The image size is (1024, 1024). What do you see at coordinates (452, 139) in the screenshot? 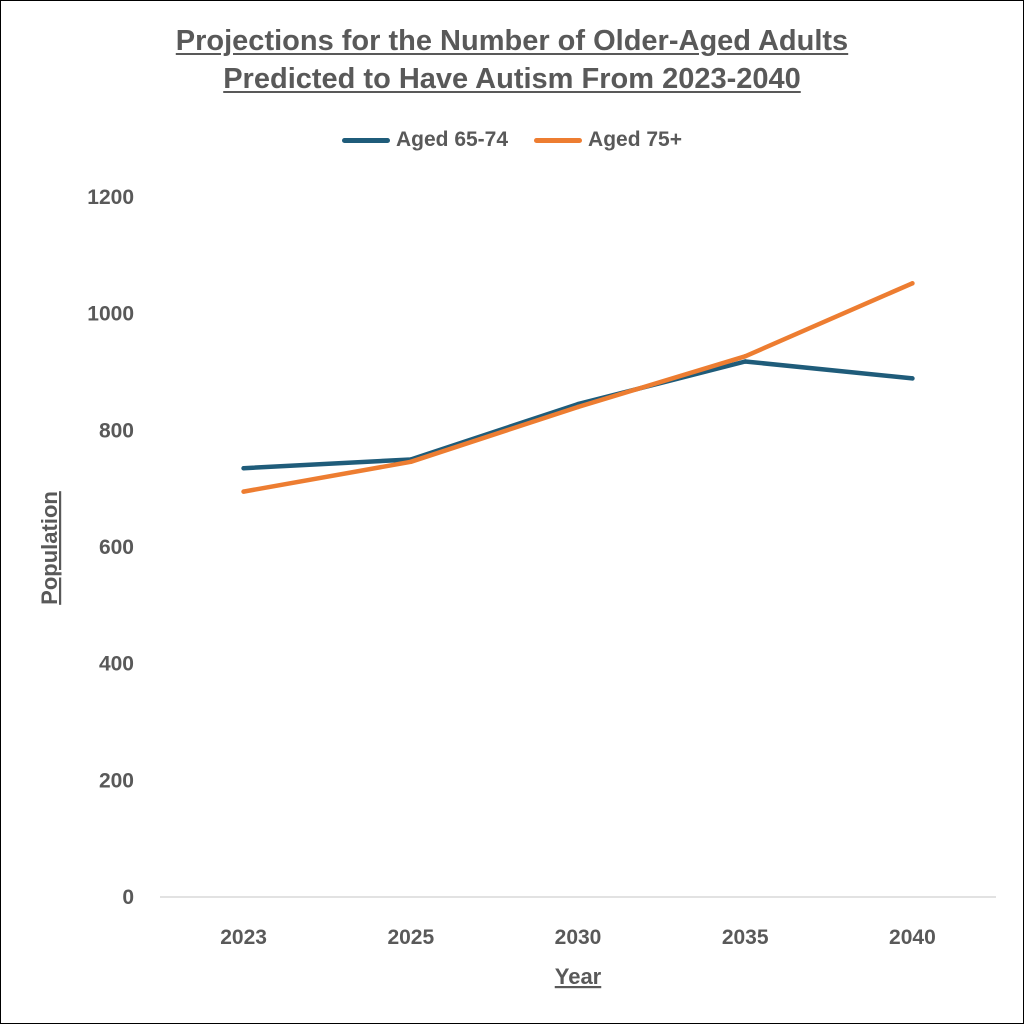
I see `legend-label-aged-65-74: Aged 65-74` at bounding box center [452, 139].